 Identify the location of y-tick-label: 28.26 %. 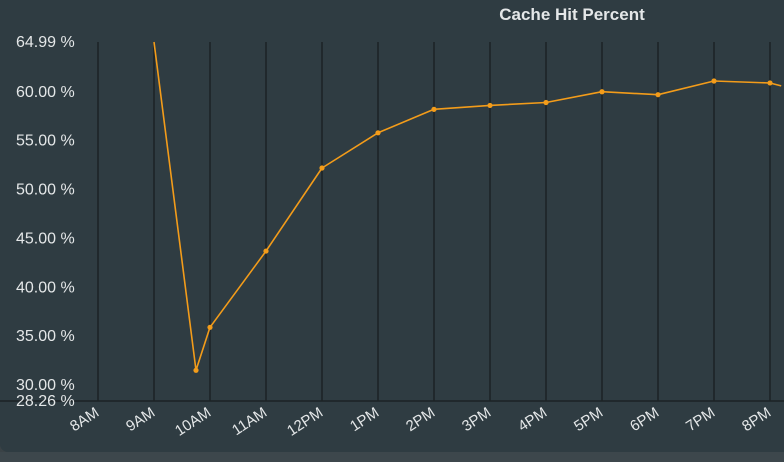
(45, 401).